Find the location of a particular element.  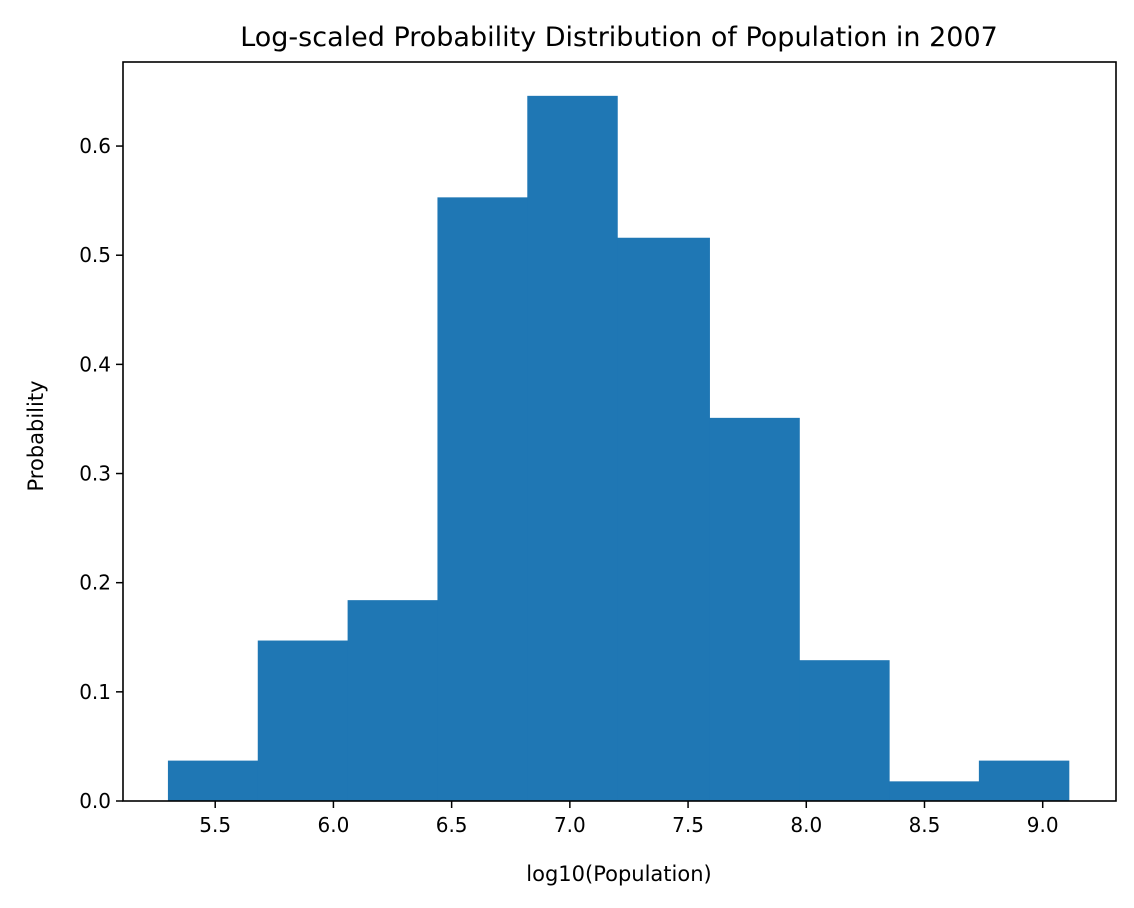

y-tick-label: 0.0 is located at coordinates (95, 801).